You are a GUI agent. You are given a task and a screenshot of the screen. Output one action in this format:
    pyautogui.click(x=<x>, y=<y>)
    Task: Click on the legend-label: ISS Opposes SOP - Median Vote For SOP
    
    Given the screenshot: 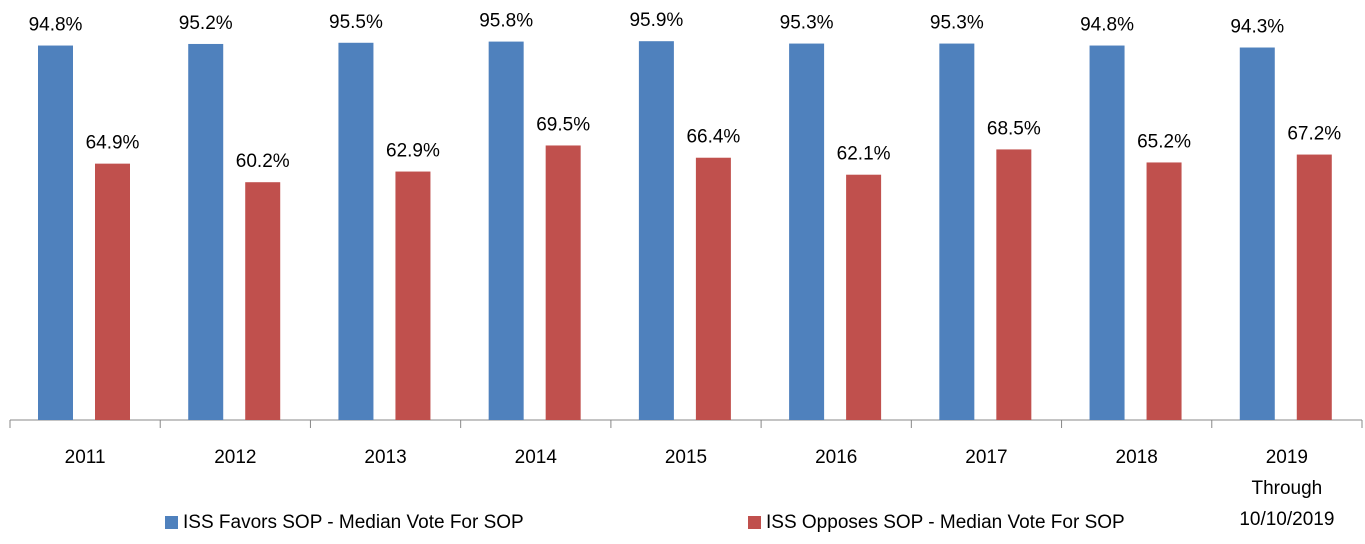 What is the action you would take?
    pyautogui.click(x=945, y=522)
    